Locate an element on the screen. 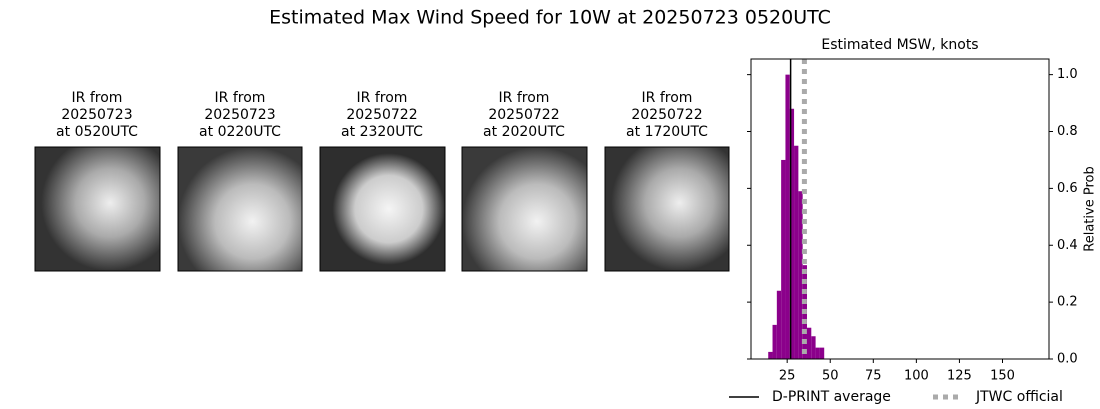 Image resolution: width=1100 pixels, height=409 pixels. x-tick-label: 25 is located at coordinates (787, 376).